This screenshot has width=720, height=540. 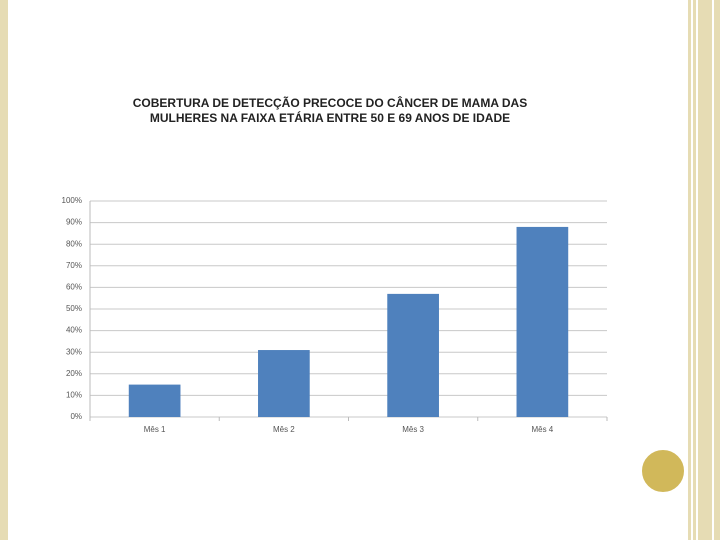 I want to click on y-tick-label: 50%, so click(x=74, y=308).